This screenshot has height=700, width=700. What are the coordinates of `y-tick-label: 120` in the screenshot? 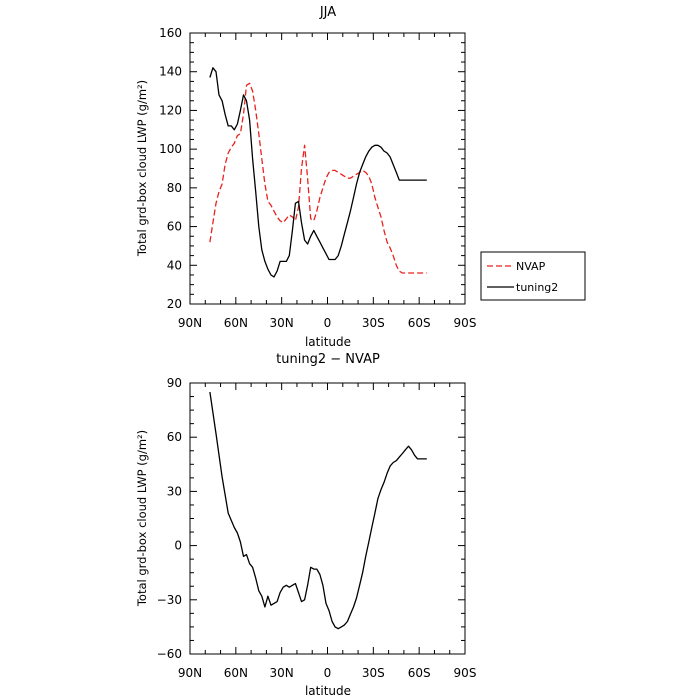 It's located at (170, 110).